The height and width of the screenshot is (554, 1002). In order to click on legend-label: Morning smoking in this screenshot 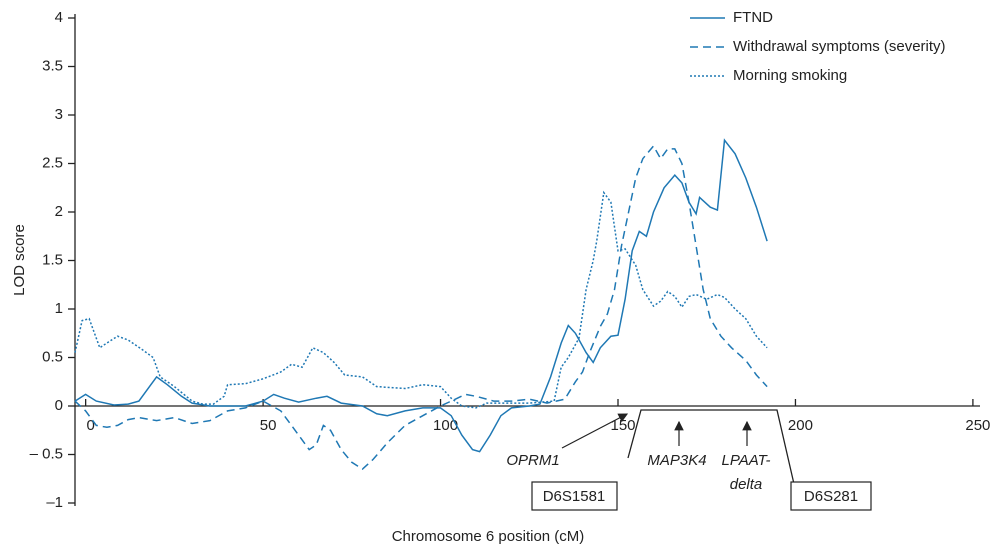, I will do `click(790, 75)`.